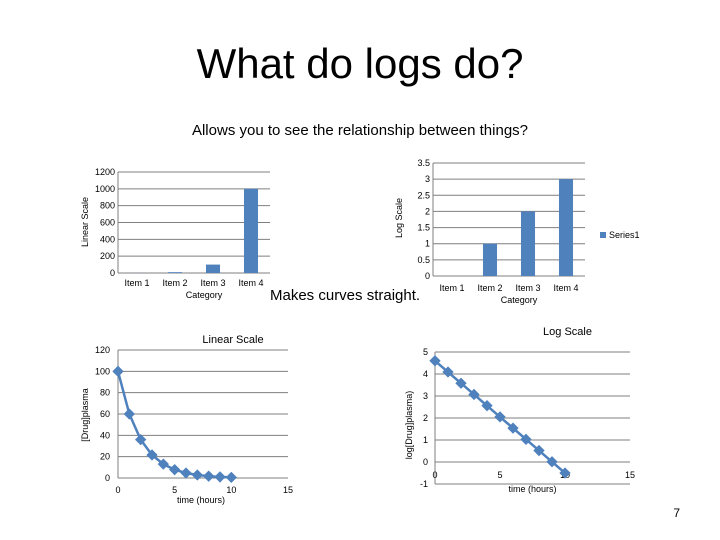 The height and width of the screenshot is (540, 720). What do you see at coordinates (105, 457) in the screenshot?
I see `y-tick-label: 20` at bounding box center [105, 457].